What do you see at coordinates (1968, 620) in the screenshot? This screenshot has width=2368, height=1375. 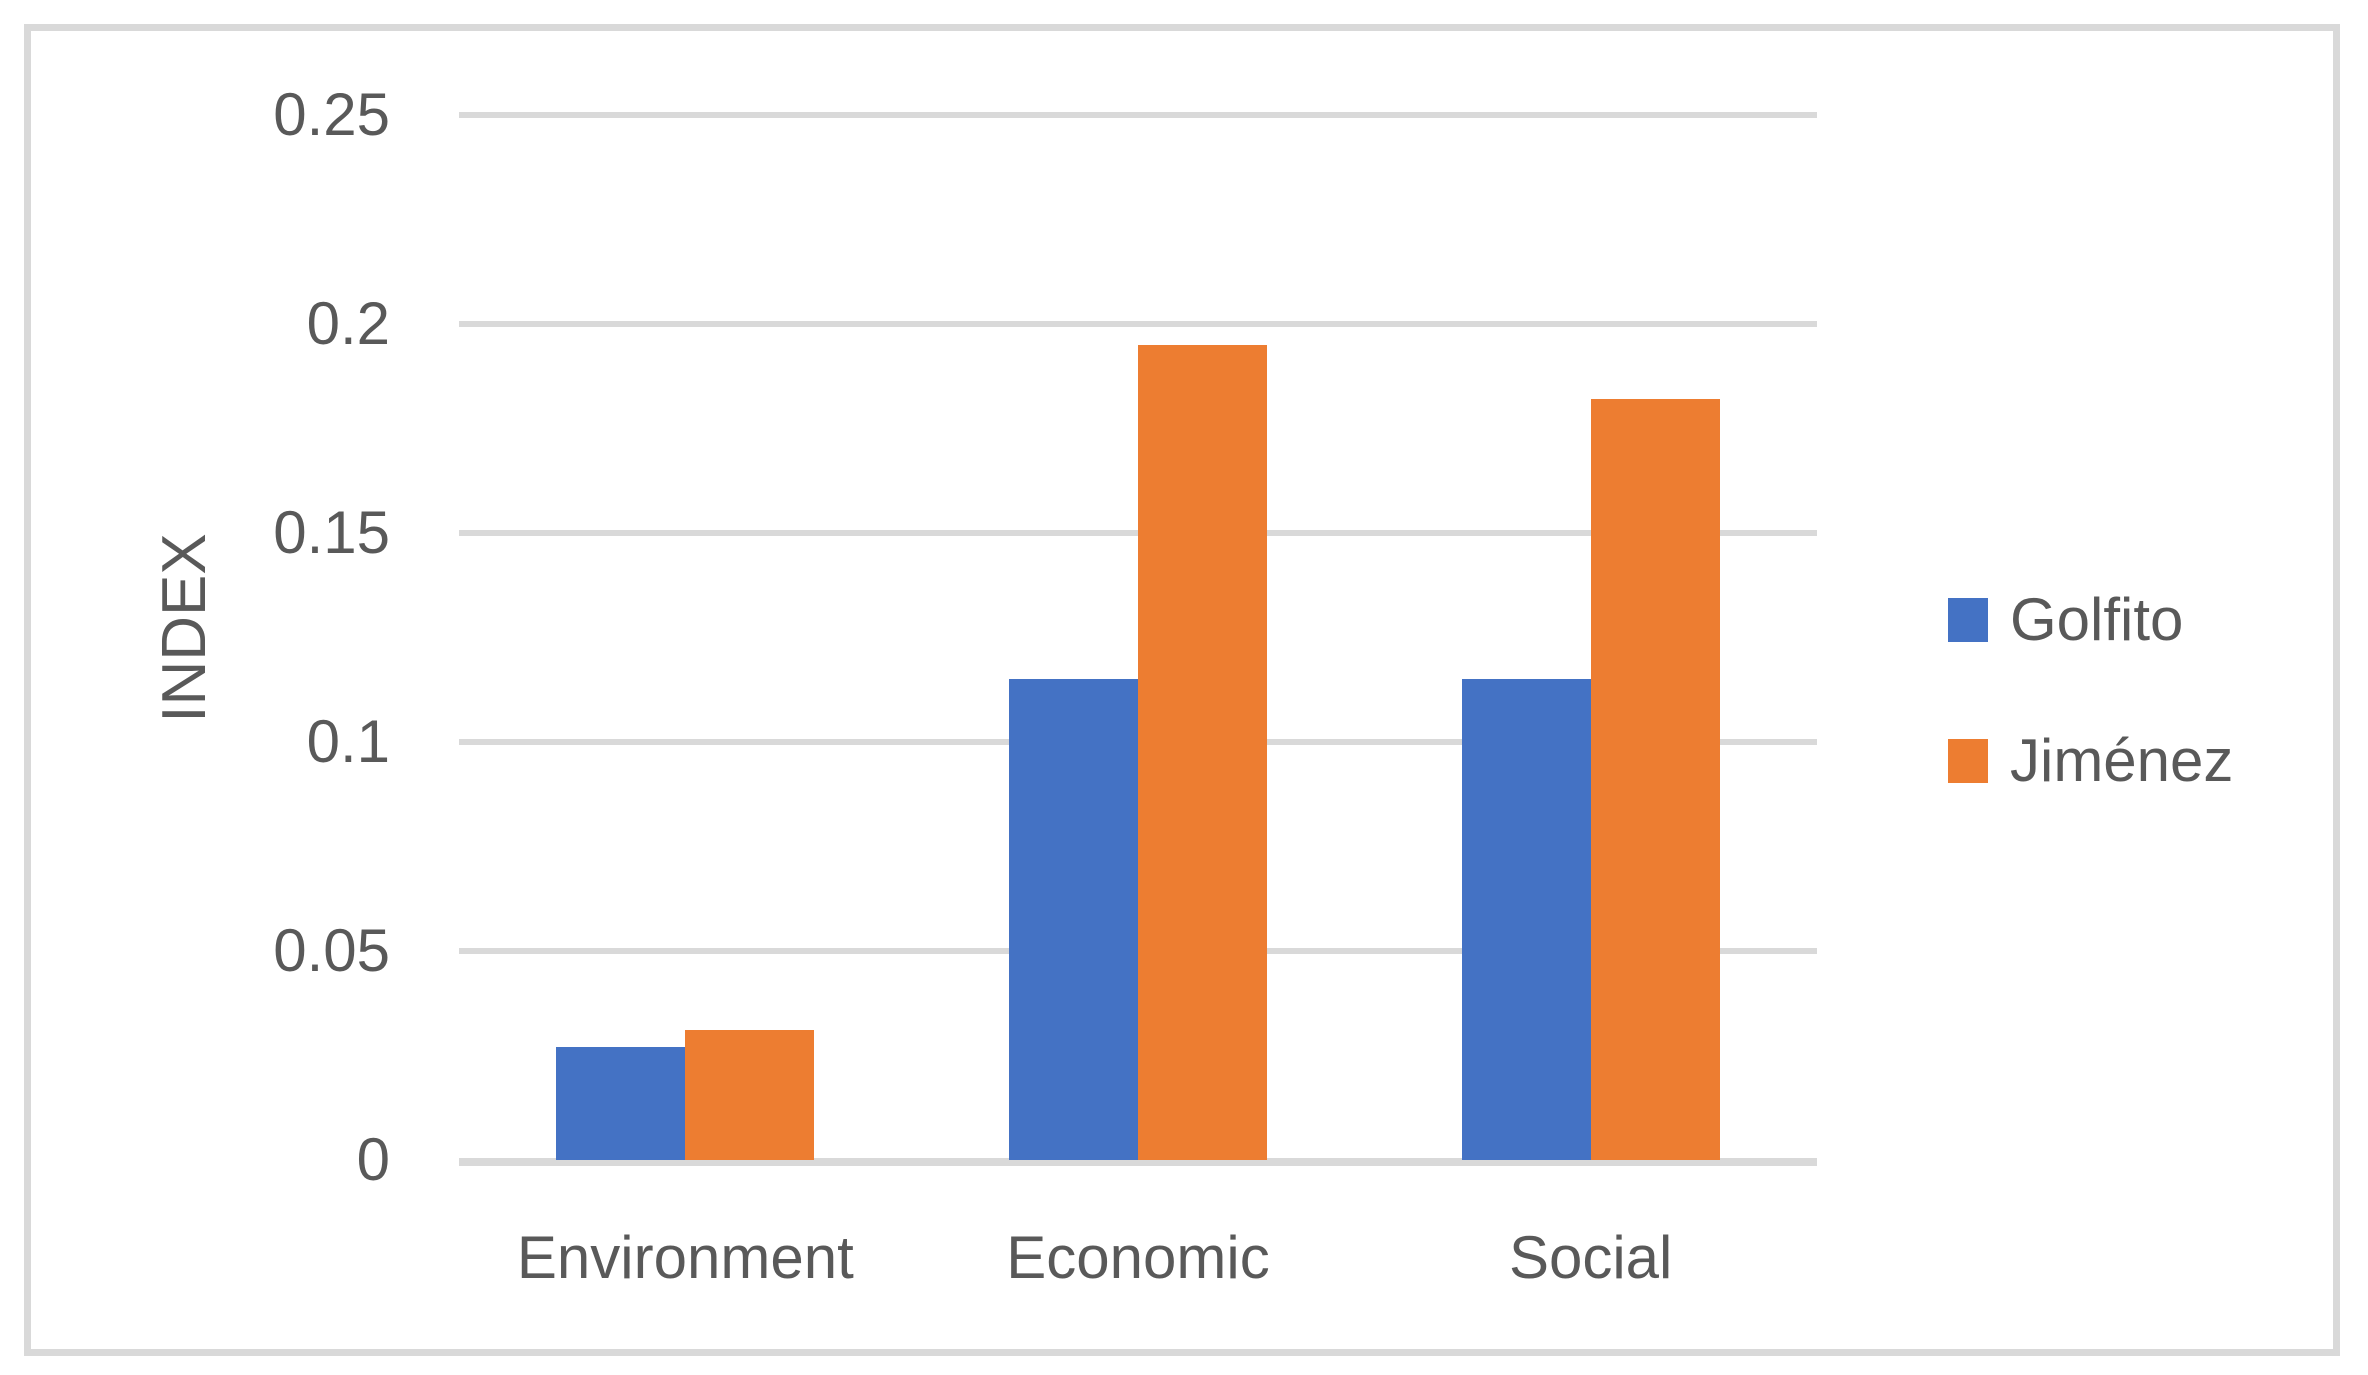 I see `legend-swatch-golfito` at bounding box center [1968, 620].